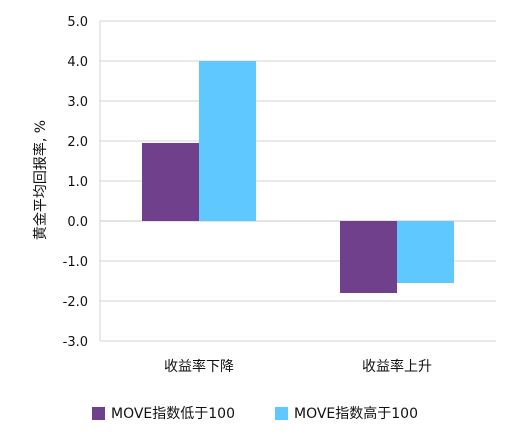  Describe the element at coordinates (77, 102) in the screenshot. I see `y-tick-label: 3.0` at that location.